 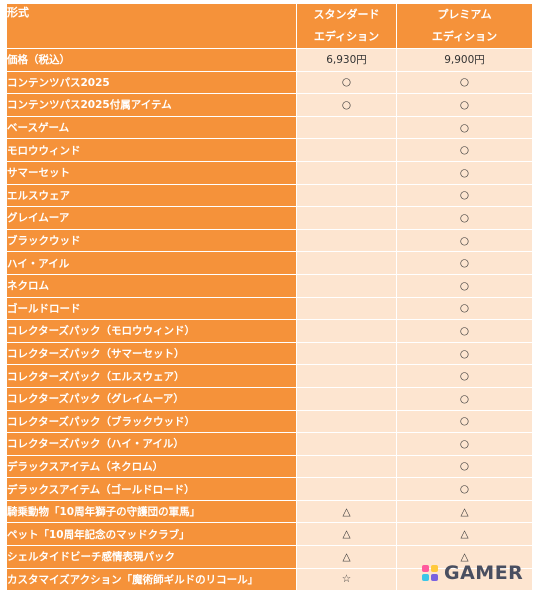 What do you see at coordinates (151, 195) in the screenshot?
I see `row-name: エルスウェア` at bounding box center [151, 195].